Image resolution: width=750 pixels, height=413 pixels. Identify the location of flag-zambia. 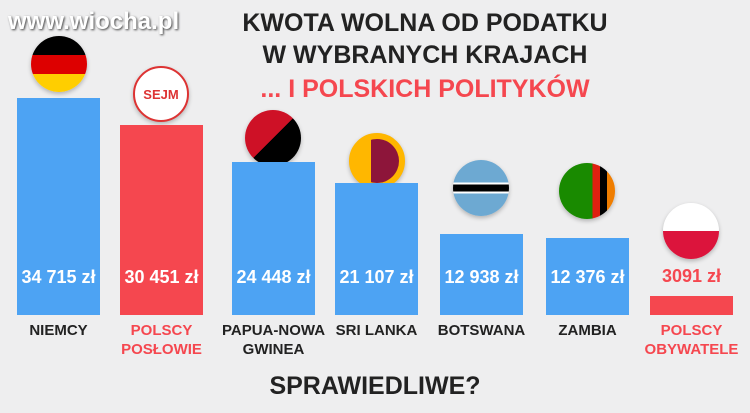
(587, 191).